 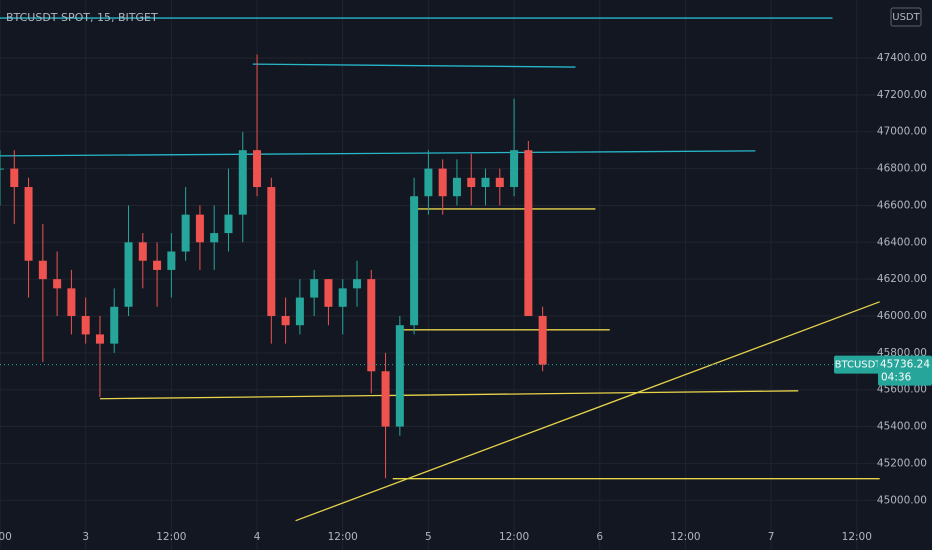 I want to click on price-axis, so click(x=908, y=275).